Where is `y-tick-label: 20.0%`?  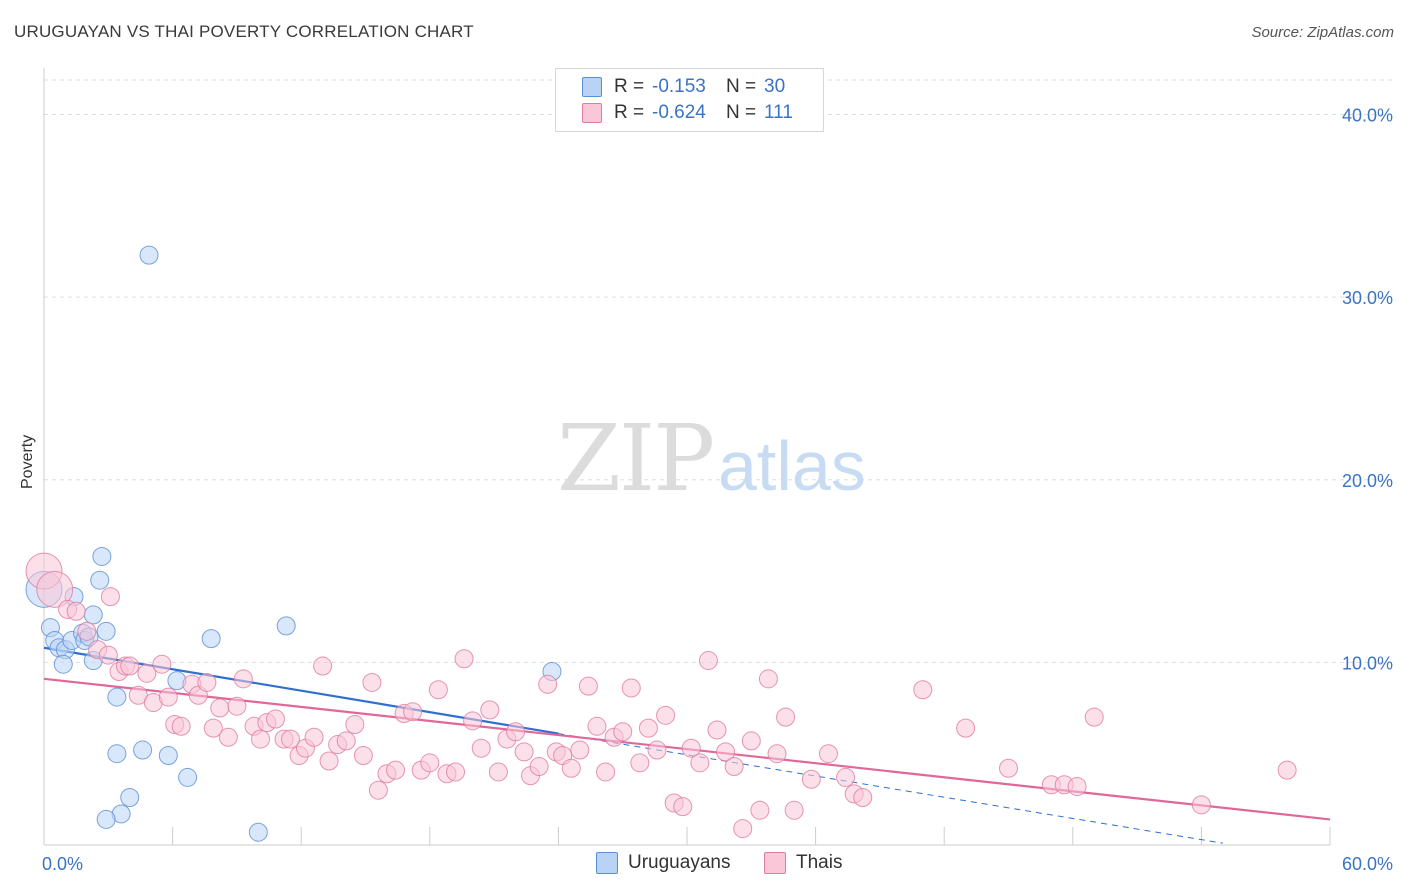
y-tick-label: 20.0% is located at coordinates (1367, 481).